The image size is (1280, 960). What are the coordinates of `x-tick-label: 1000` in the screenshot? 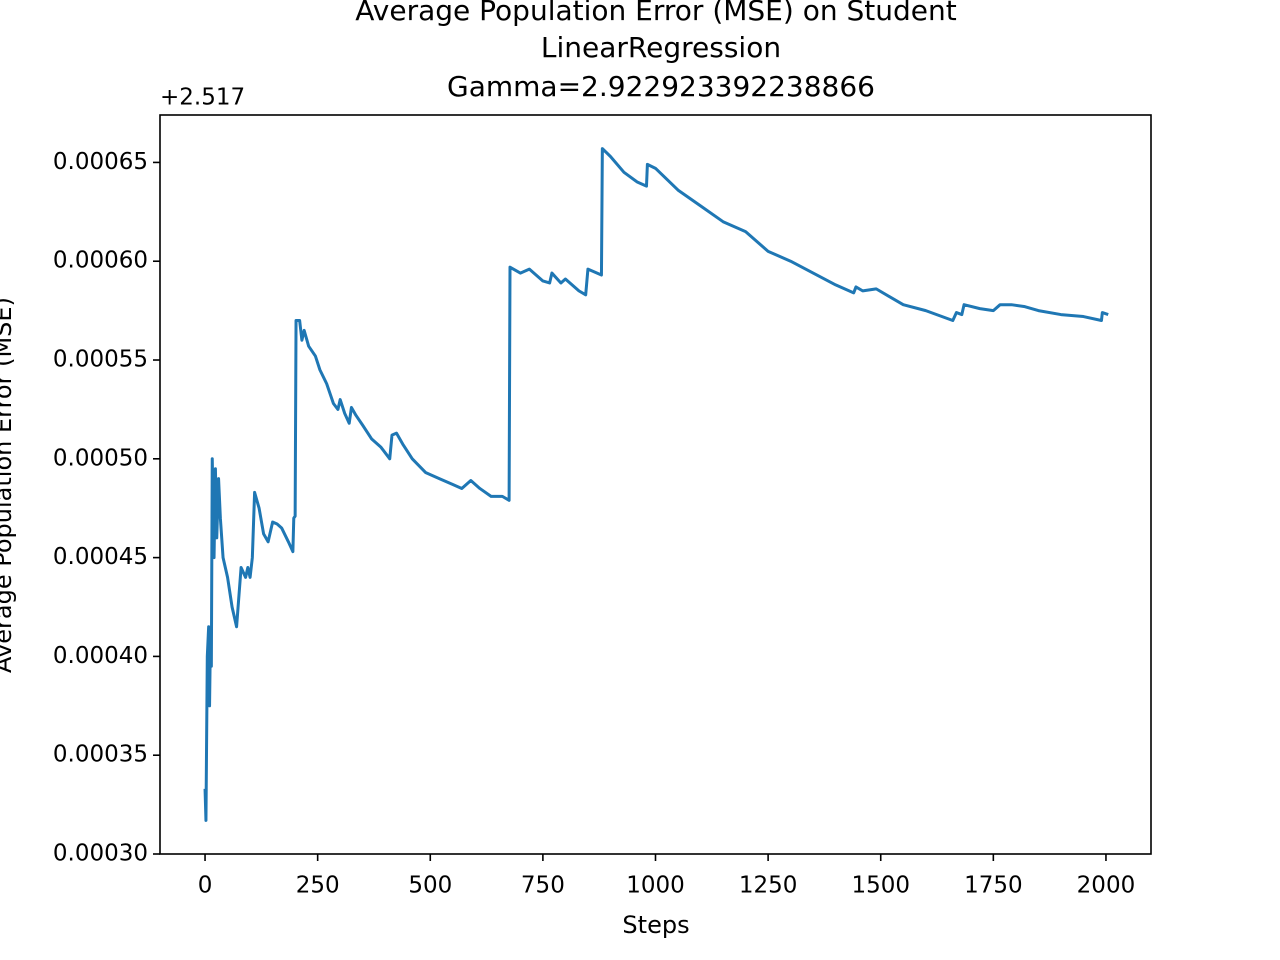 It's located at (655, 886).